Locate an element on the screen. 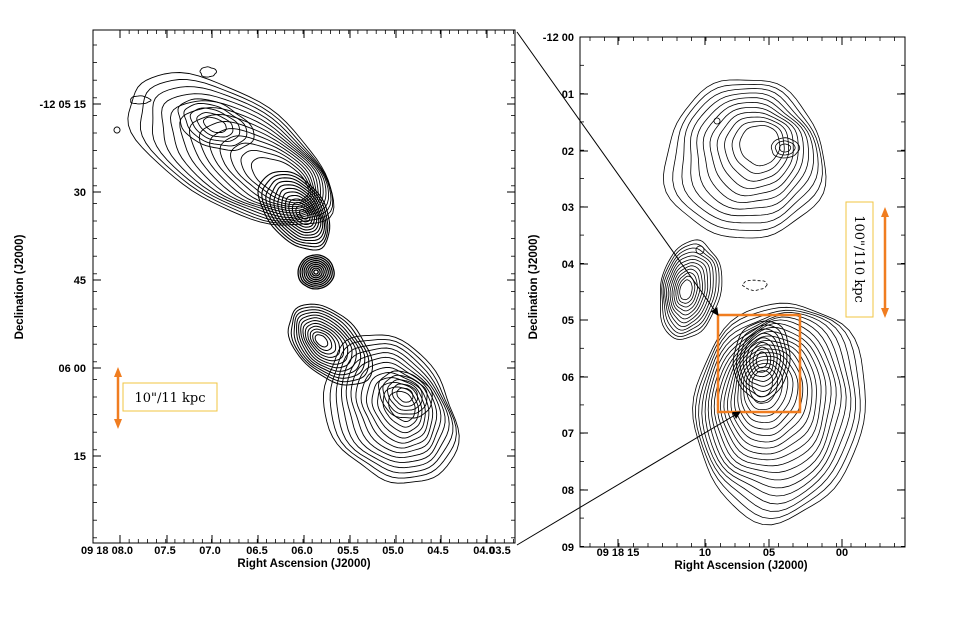  left-x-tick-label: 05.5 is located at coordinates (347, 551).